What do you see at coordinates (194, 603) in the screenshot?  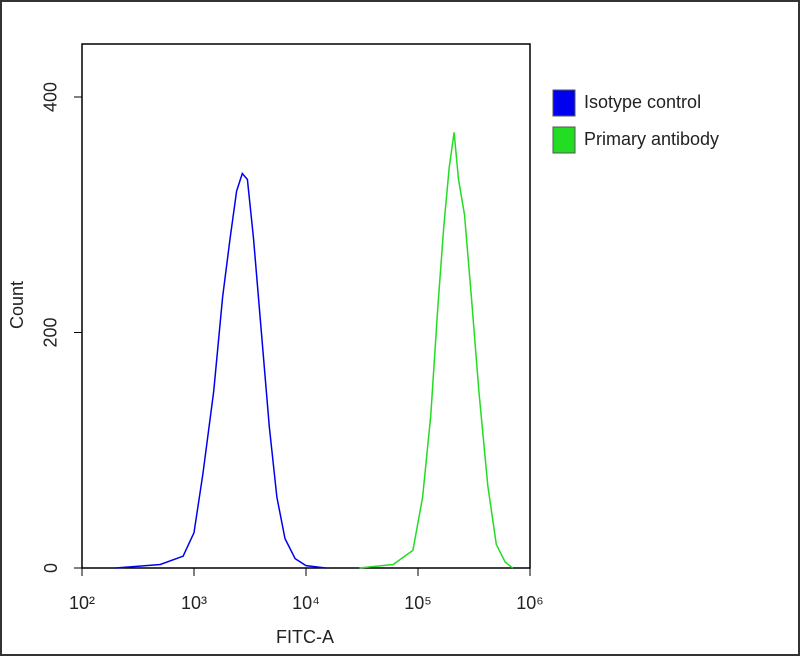 I see `x-tick-label: 10³` at bounding box center [194, 603].